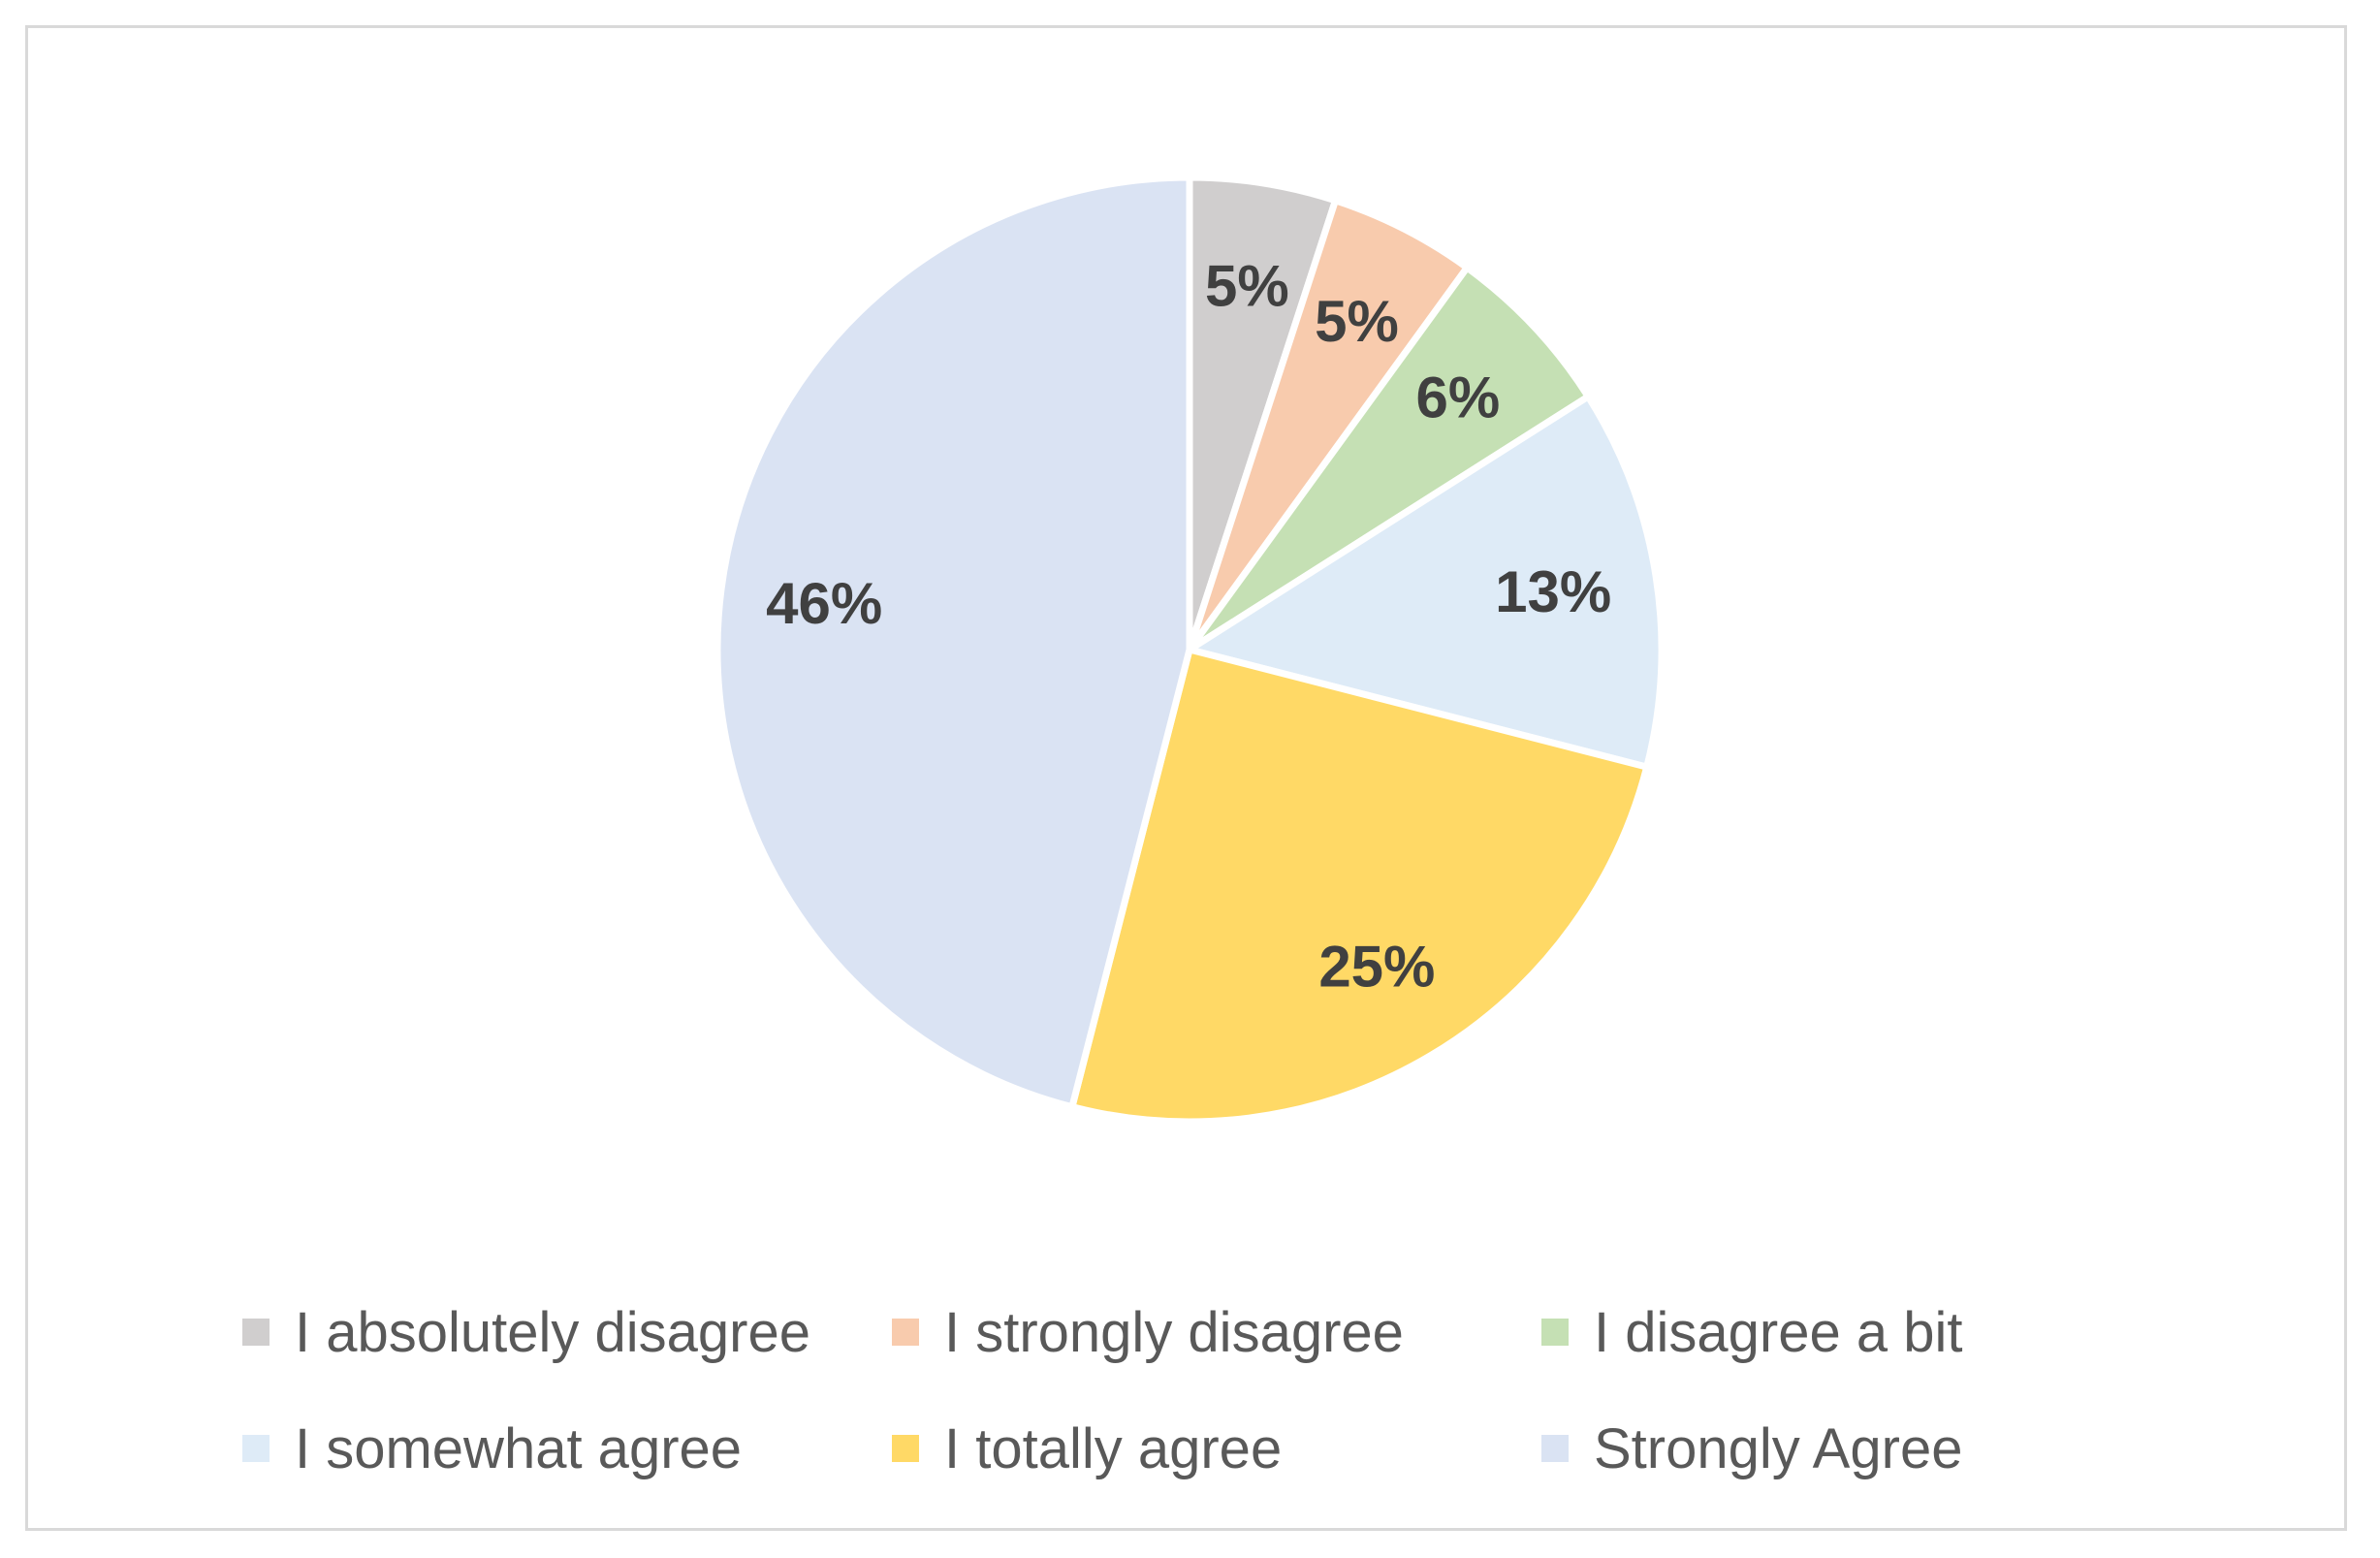  What do you see at coordinates (824, 603) in the screenshot?
I see `data-label-strongly-agree: 46%` at bounding box center [824, 603].